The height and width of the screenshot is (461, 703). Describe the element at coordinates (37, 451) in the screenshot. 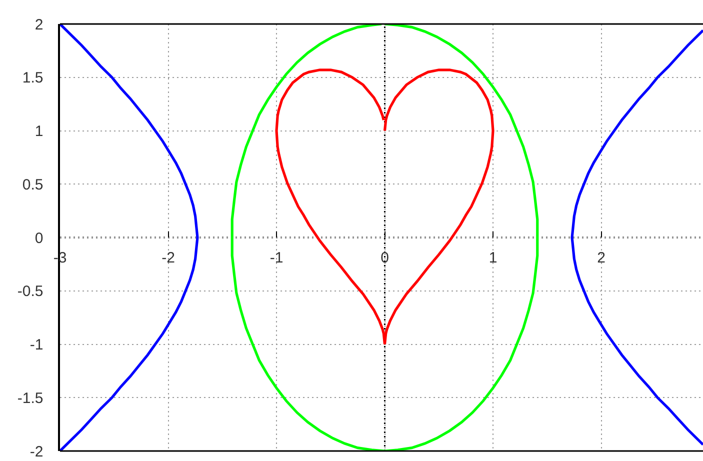

I see `y-tick-label: -2` at that location.